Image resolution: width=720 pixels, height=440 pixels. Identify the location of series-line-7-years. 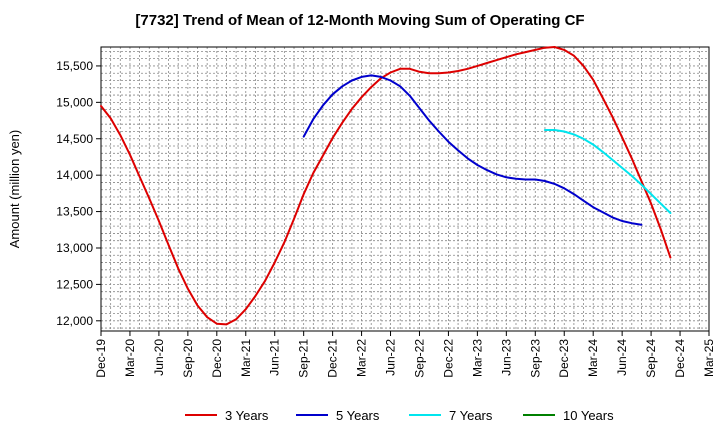
(607, 171).